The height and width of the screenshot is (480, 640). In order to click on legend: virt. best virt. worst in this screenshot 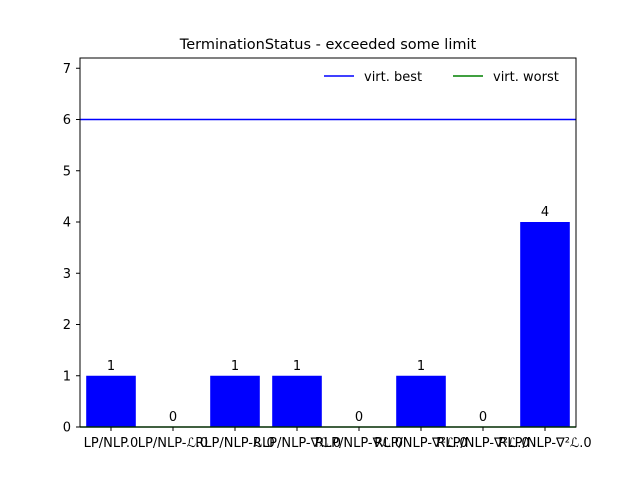, I will do `click(441, 77)`.